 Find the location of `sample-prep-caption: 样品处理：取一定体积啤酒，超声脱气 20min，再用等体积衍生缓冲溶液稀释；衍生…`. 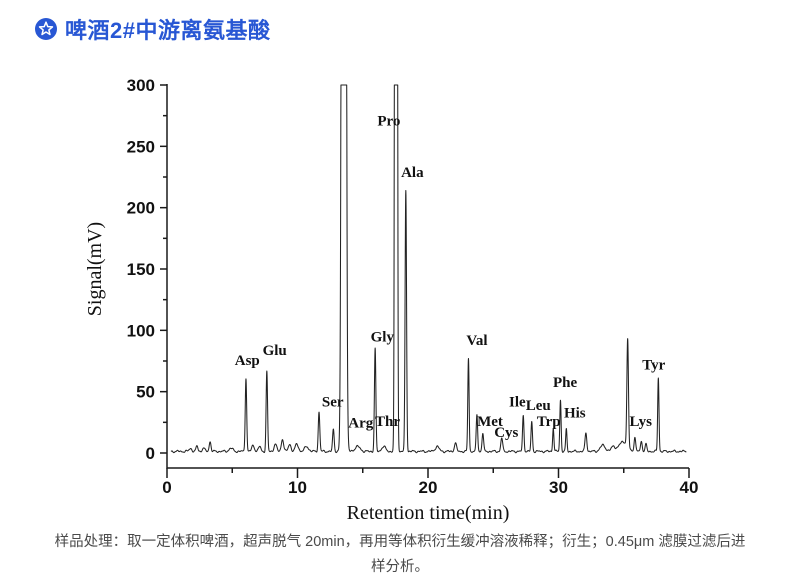

sample-prep-caption: 样品处理：取一定体积啤酒，超声脱气 20min，再用等体积衍生缓冲溶液稀释；衍生… is located at coordinates (400, 554).